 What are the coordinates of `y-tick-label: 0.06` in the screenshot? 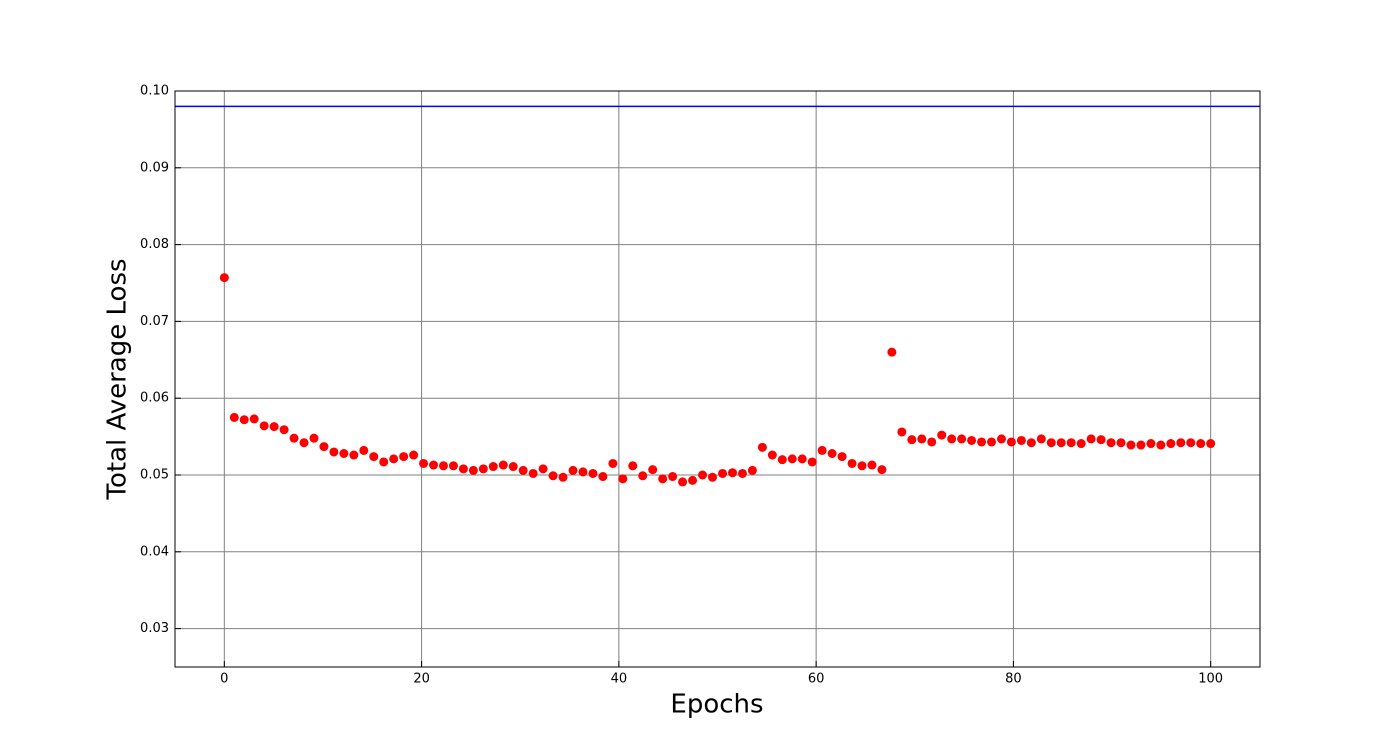 It's located at (154, 398).